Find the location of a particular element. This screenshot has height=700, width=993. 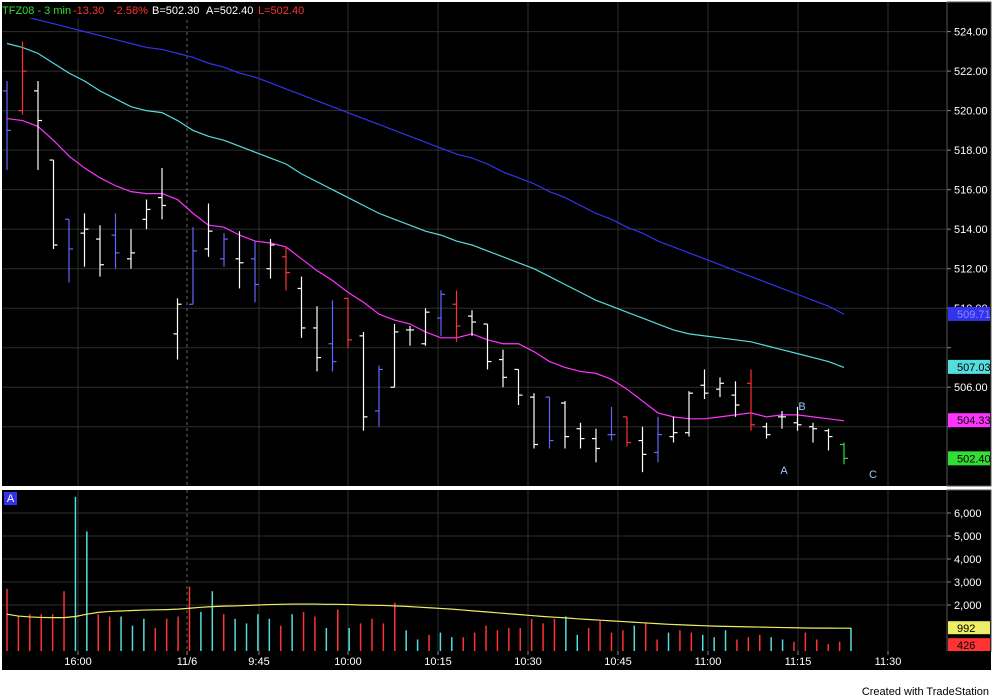

volume-marker is located at coordinates (969, 628).